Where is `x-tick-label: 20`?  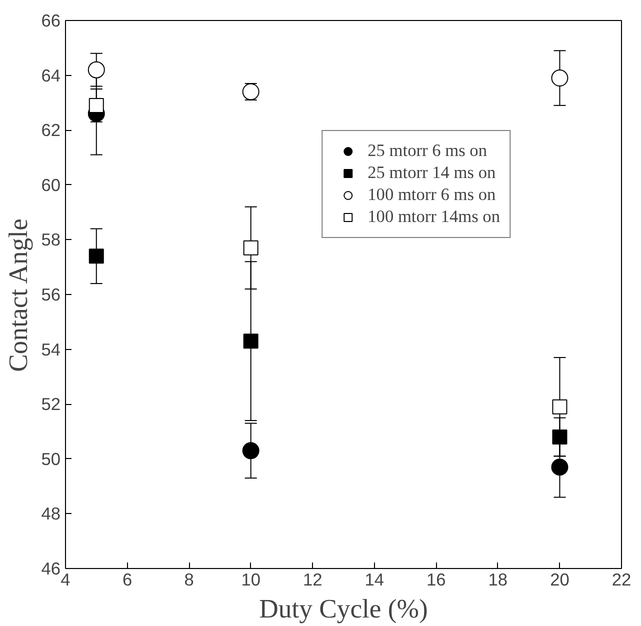 x-tick-label: 20 is located at coordinates (560, 580).